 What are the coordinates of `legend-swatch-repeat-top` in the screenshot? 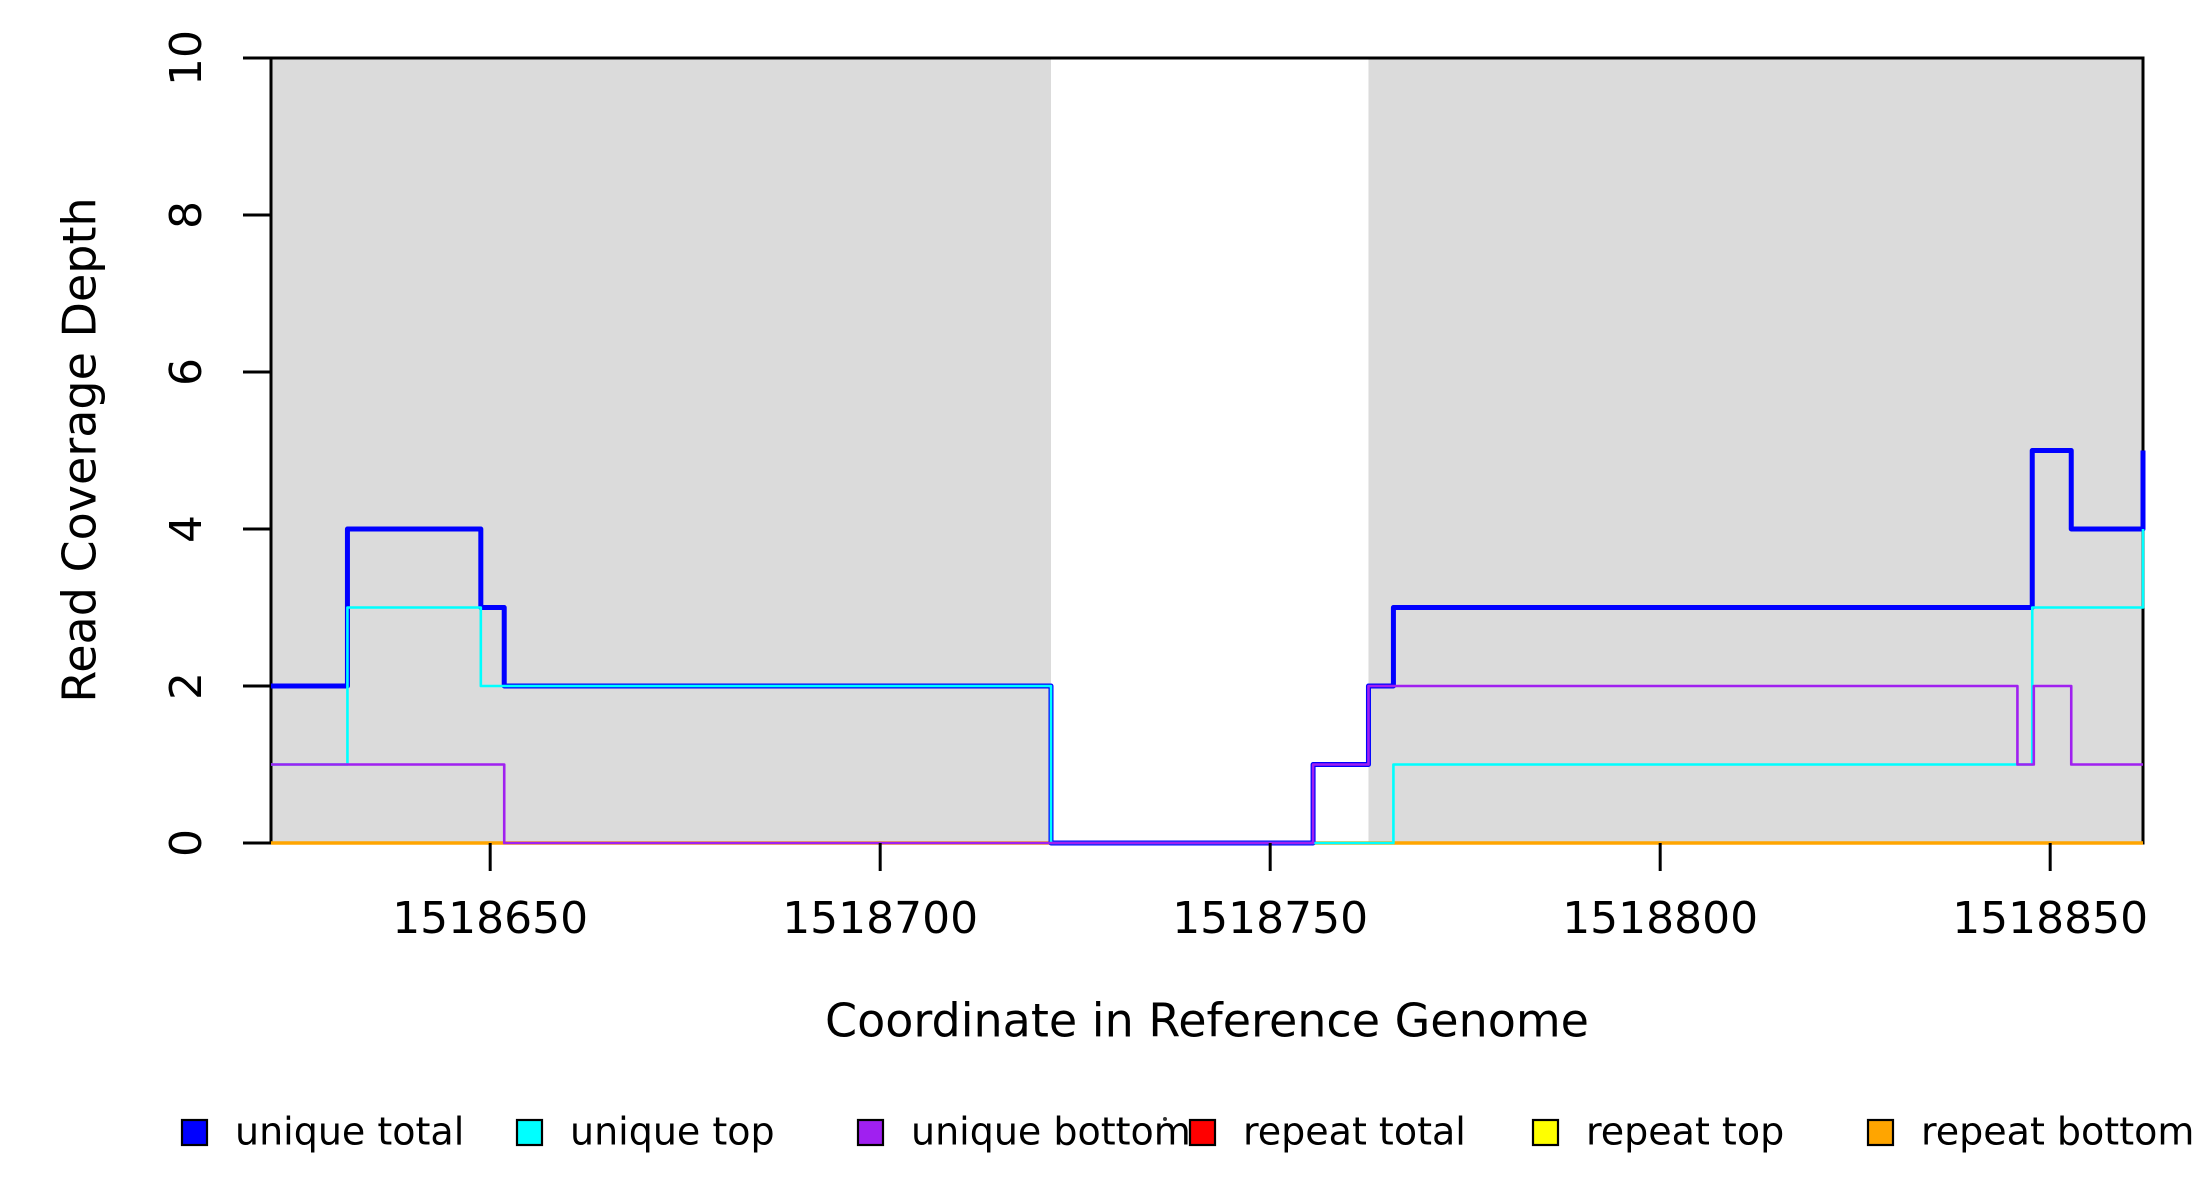 It's located at (1545, 1132).